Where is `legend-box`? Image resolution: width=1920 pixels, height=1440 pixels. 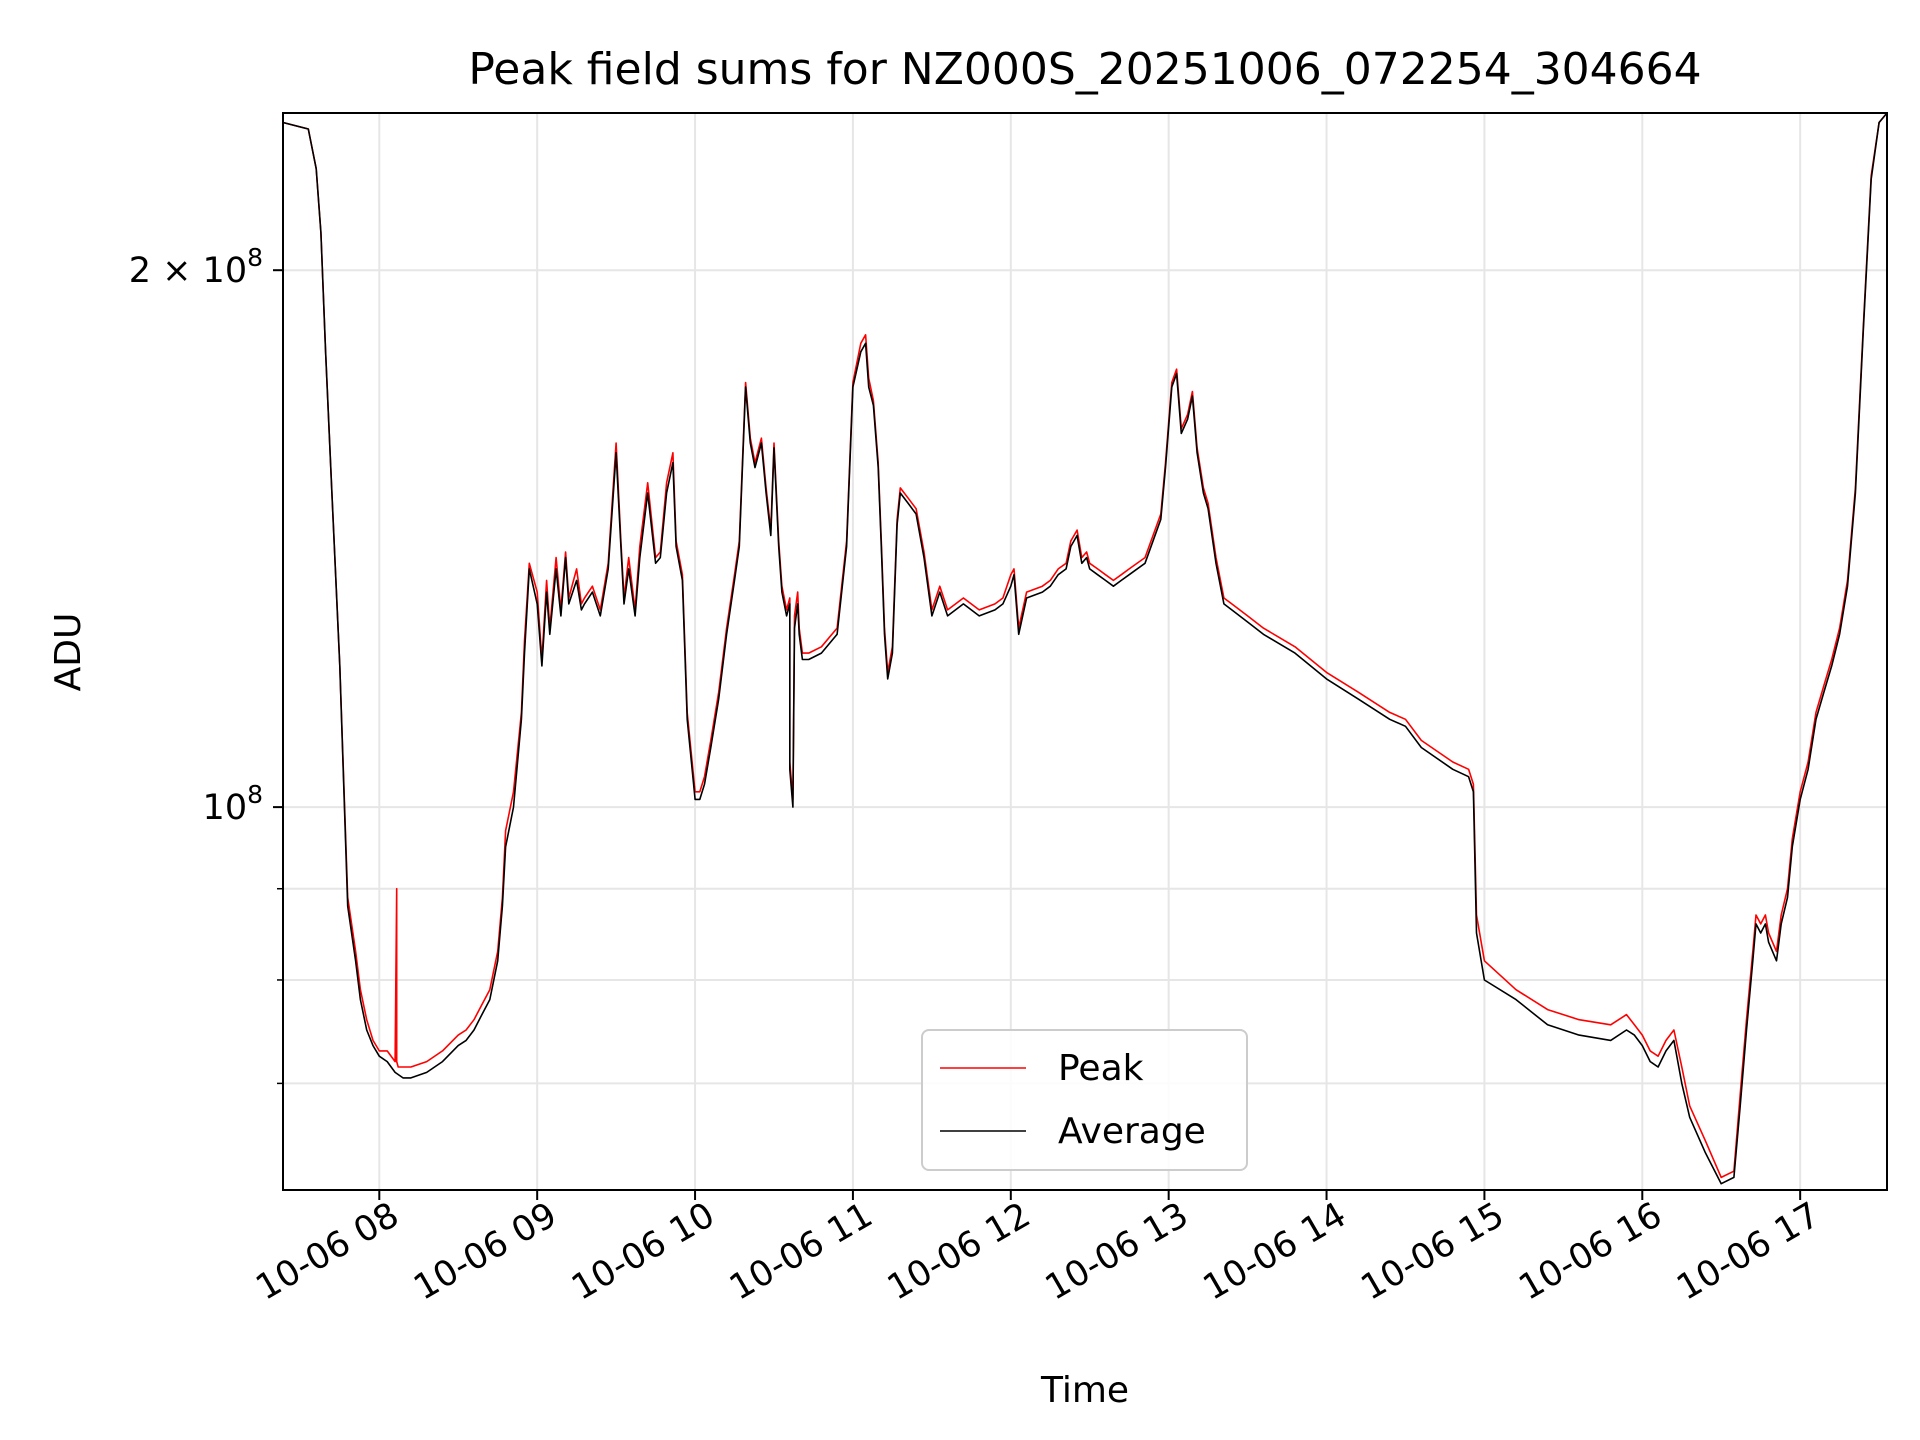
legend-box is located at coordinates (1084, 1100).